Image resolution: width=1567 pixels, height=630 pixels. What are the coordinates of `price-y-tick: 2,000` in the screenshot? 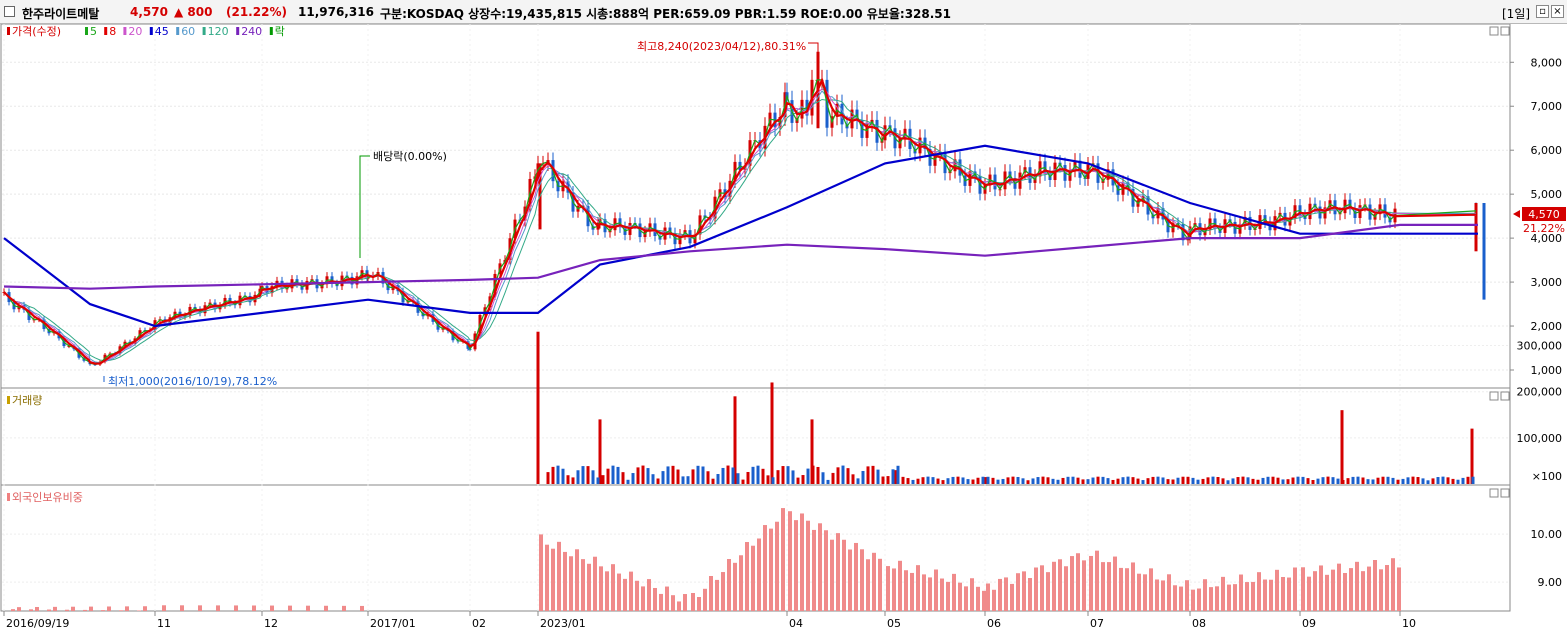 It's located at (1547, 326).